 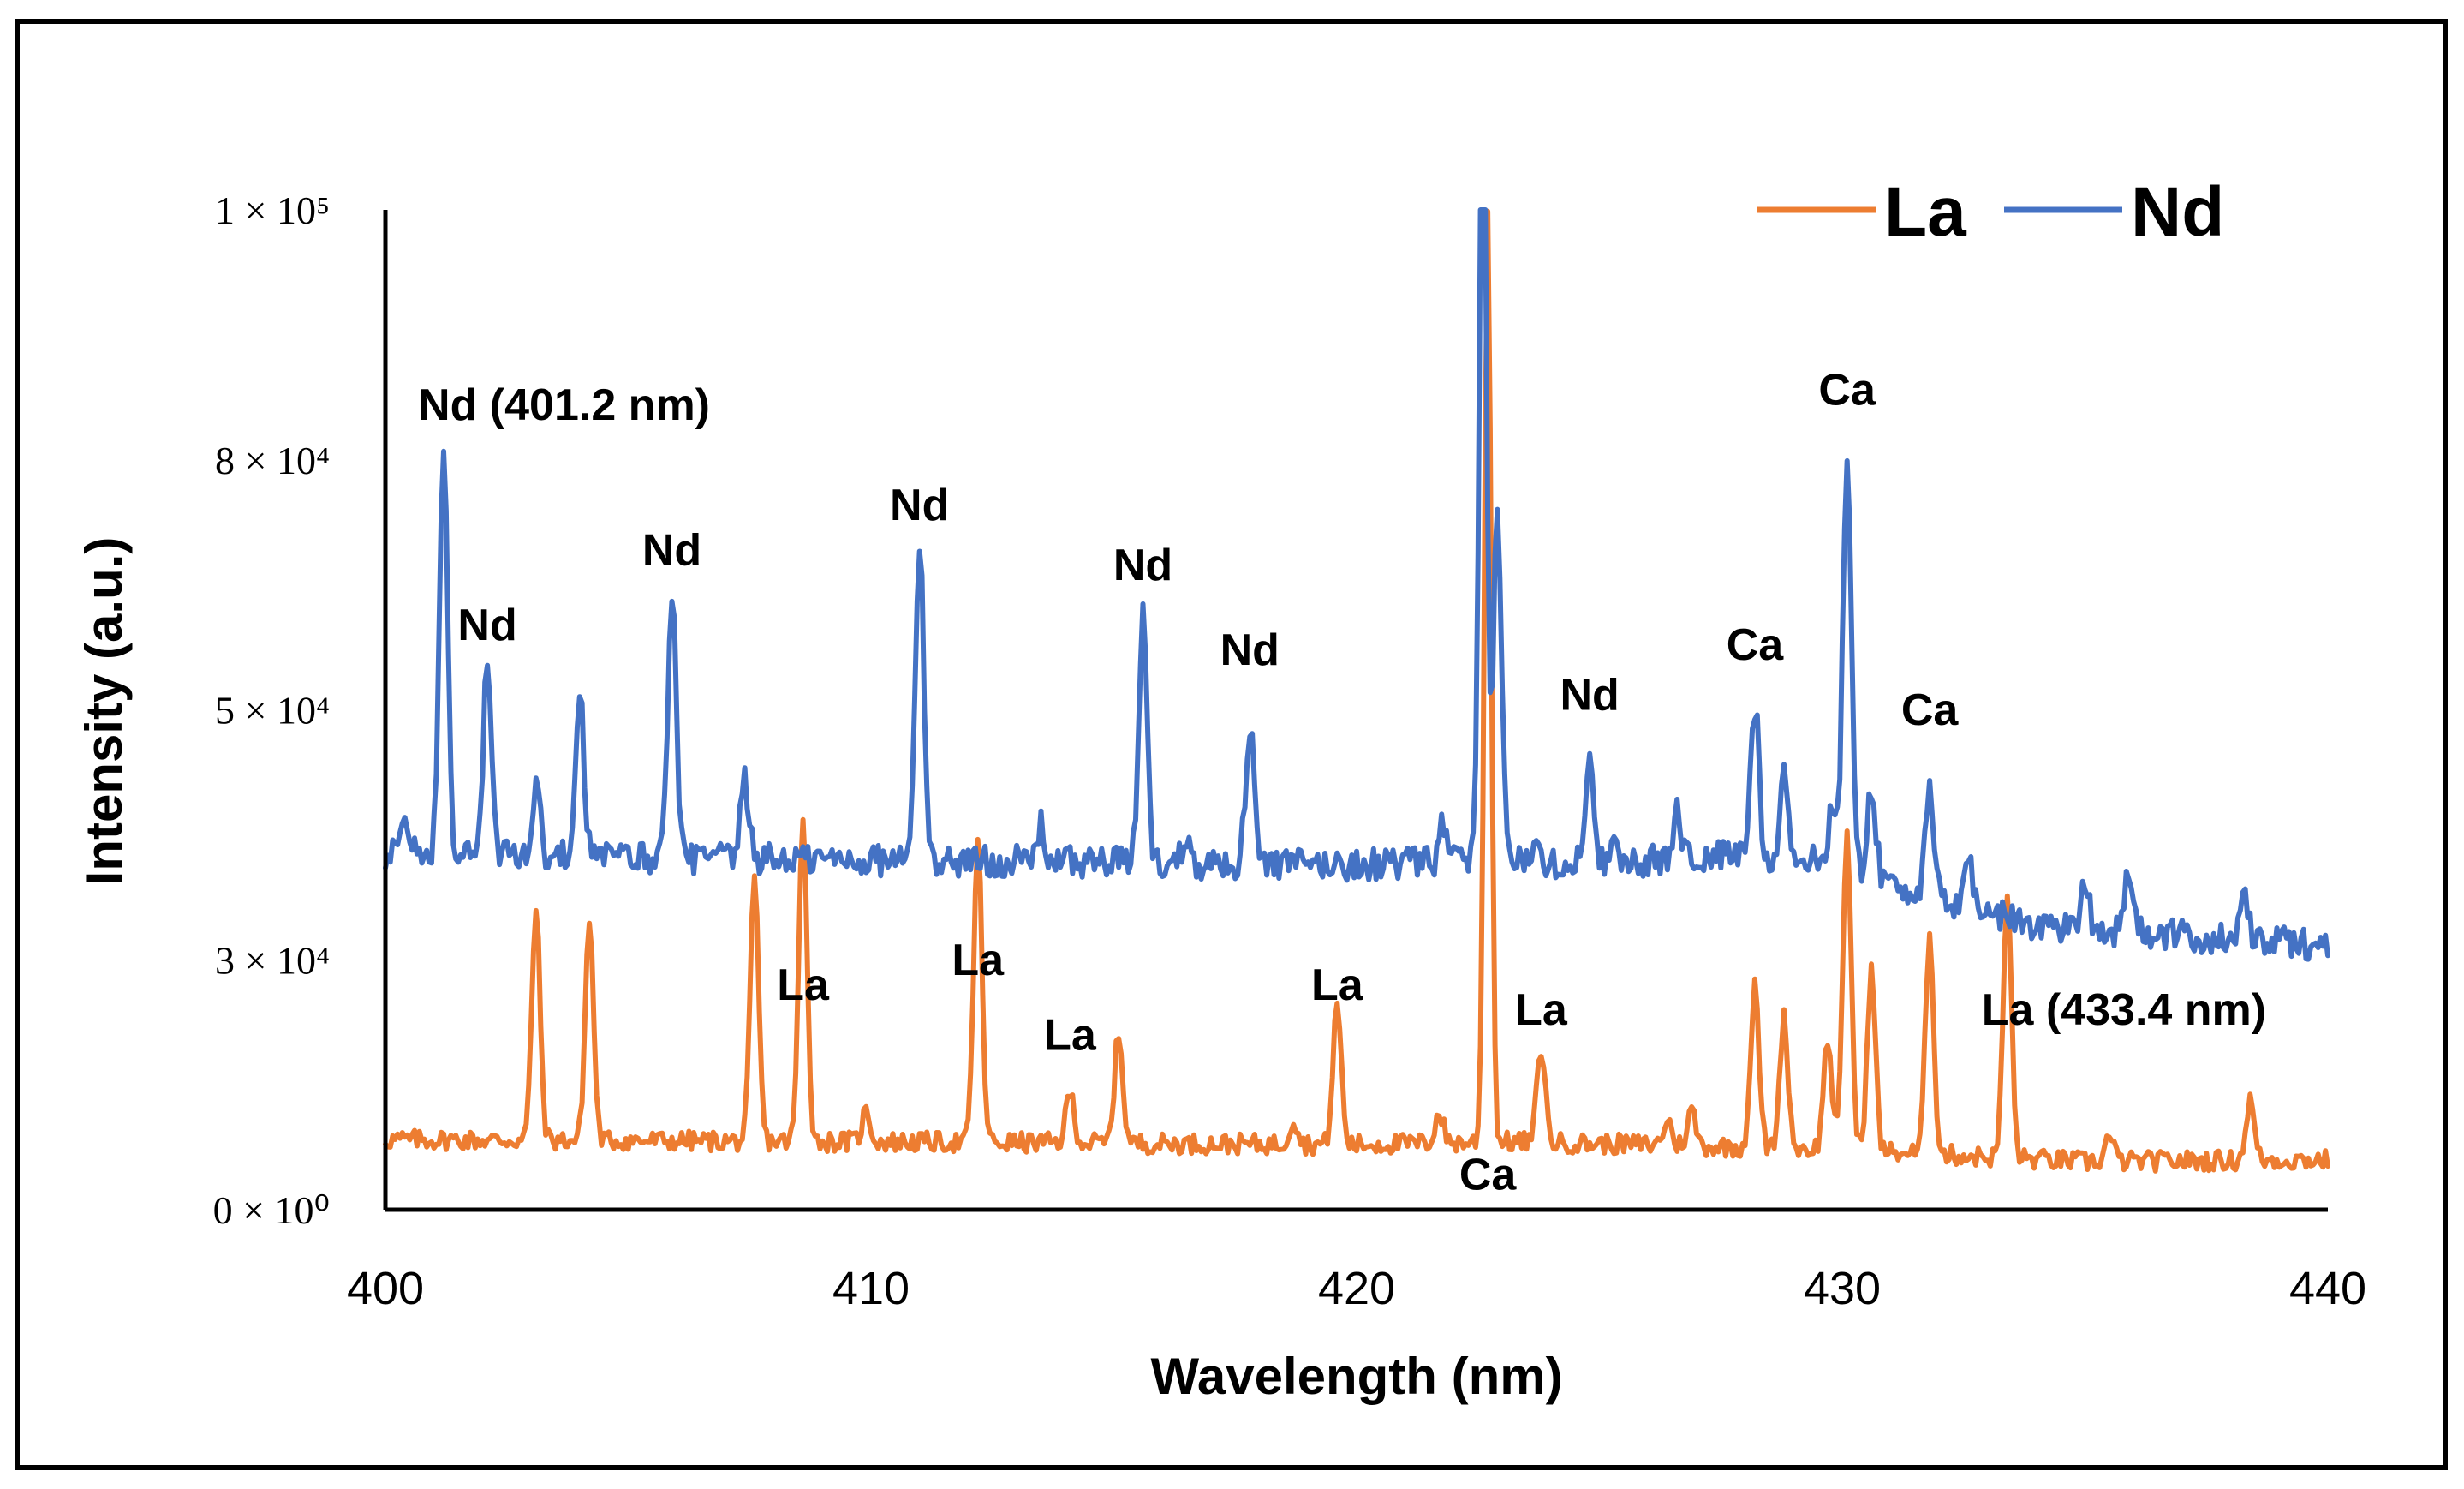 I want to click on y-tick-label: 0 × 10⁰, so click(x=271, y=1210).